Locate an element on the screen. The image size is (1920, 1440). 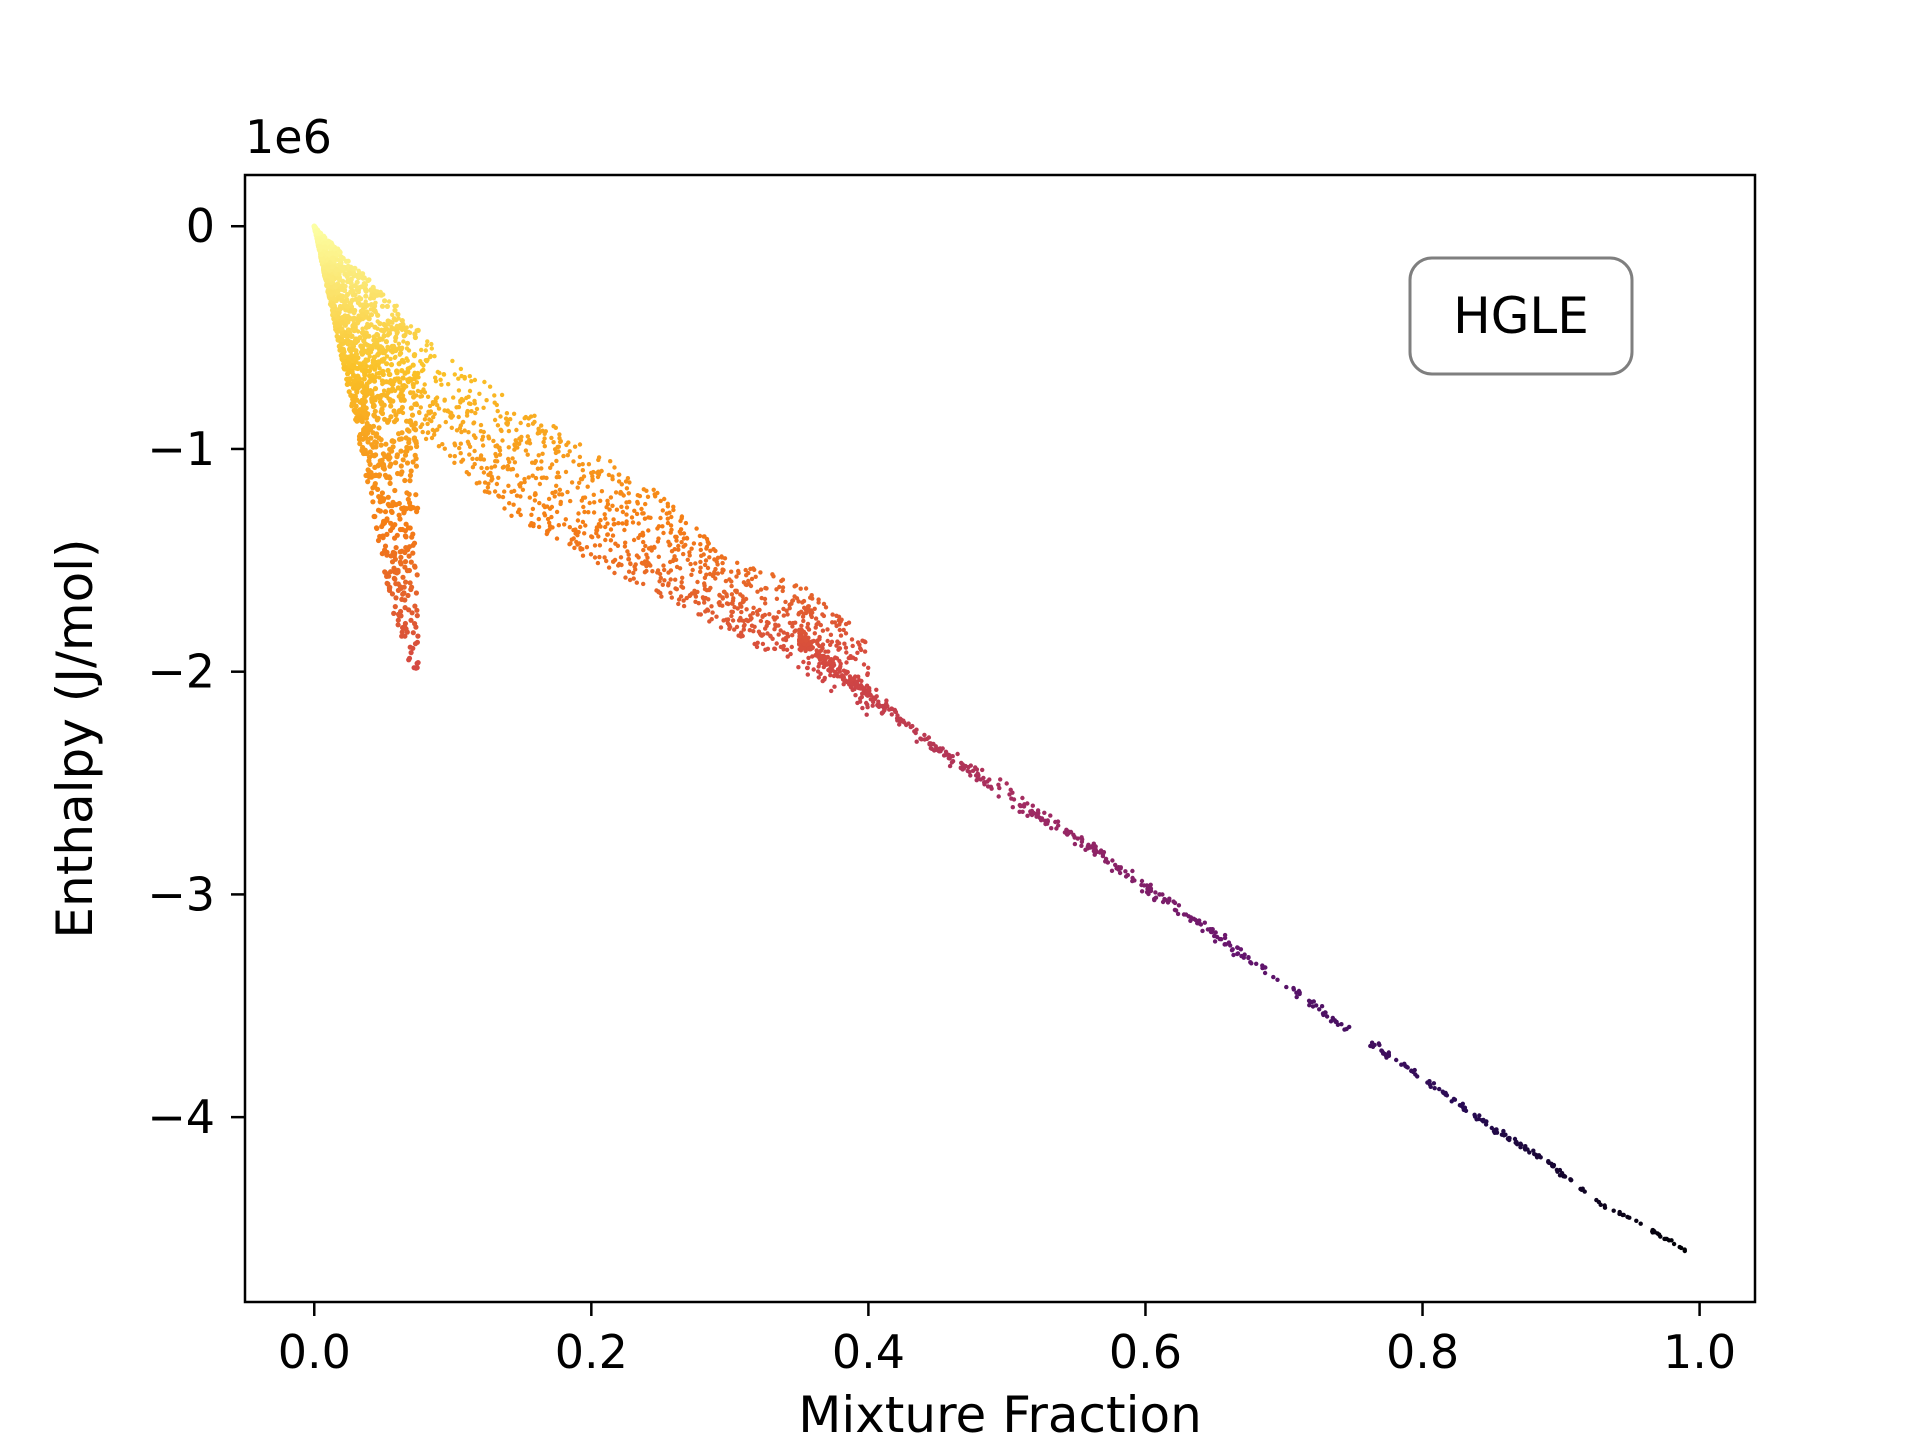
y-tick-label: −4 is located at coordinates (181, 1117).